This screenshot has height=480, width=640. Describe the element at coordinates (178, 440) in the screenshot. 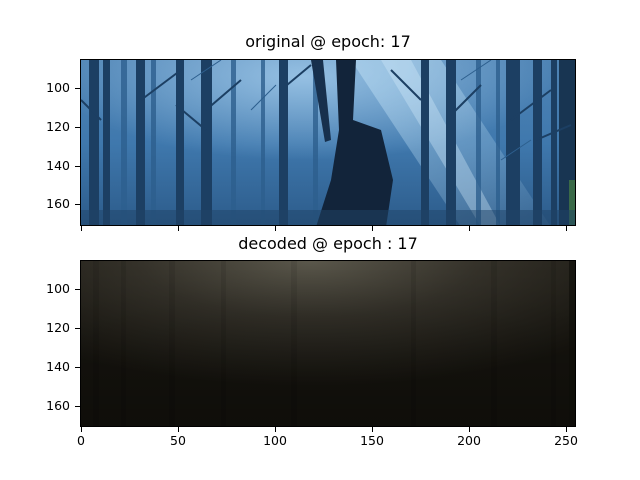

I see `xtick-label: 50` at that location.